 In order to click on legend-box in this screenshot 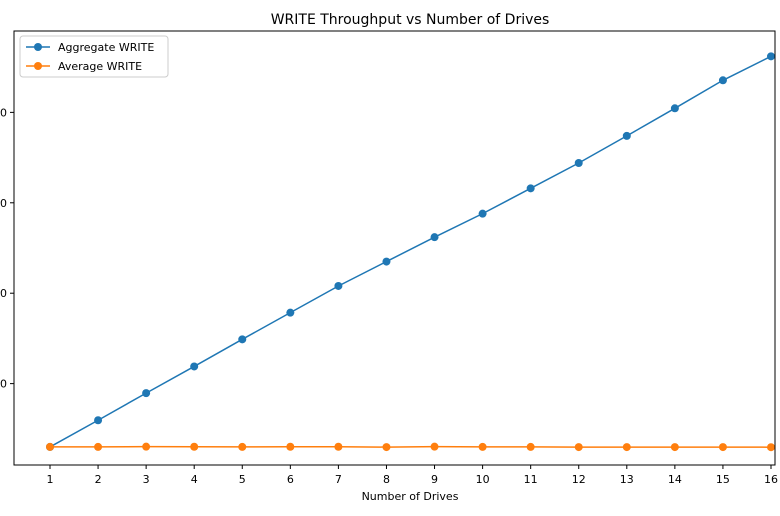, I will do `click(94, 56)`.